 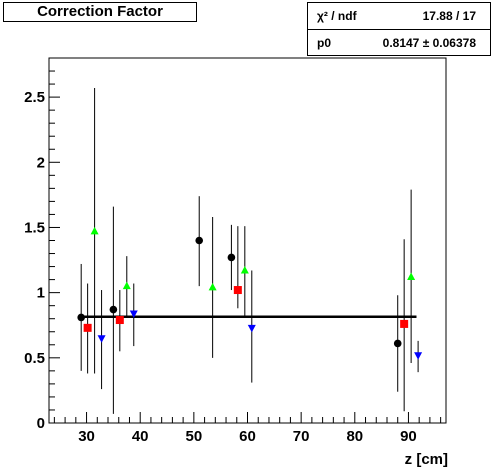 I want to click on y-tick-label: 0.5, so click(x=34, y=358).